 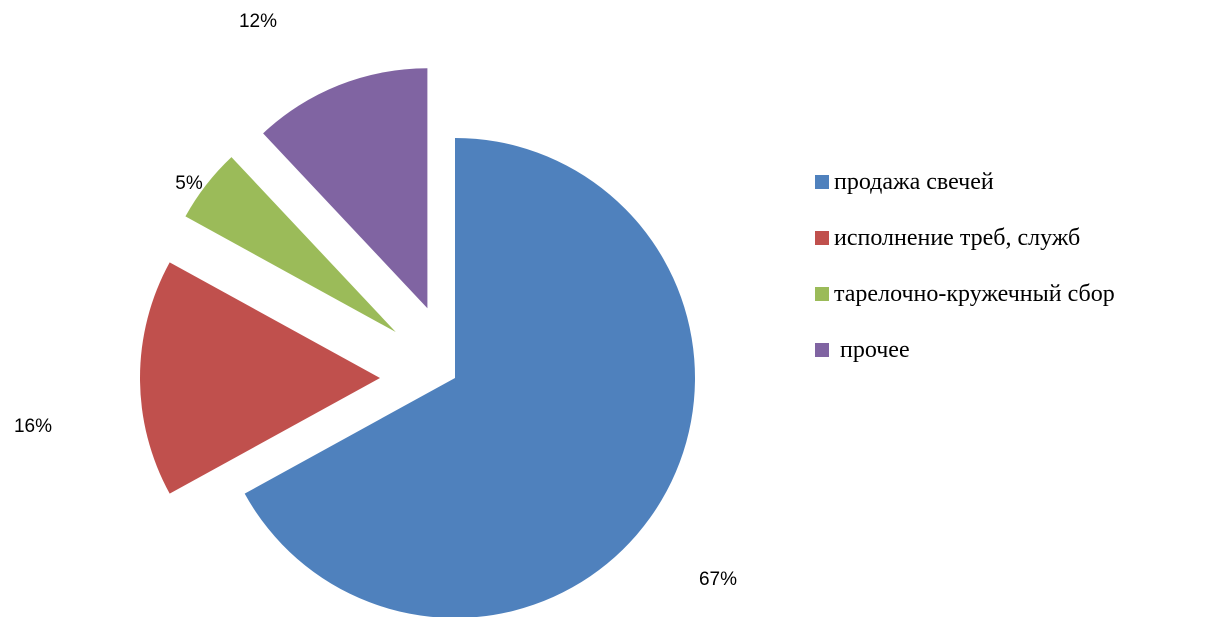 I want to click on legend-label: исполнение треб, служб, so click(x=957, y=237).